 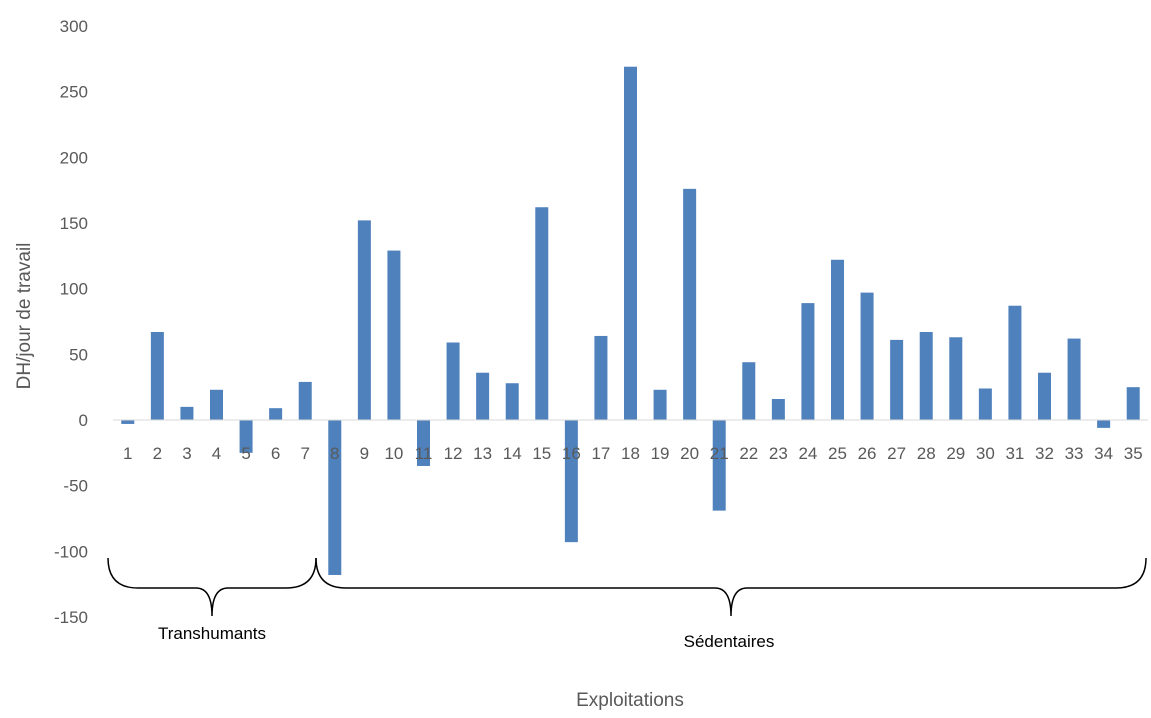 I want to click on group-braces, so click(x=627, y=587).